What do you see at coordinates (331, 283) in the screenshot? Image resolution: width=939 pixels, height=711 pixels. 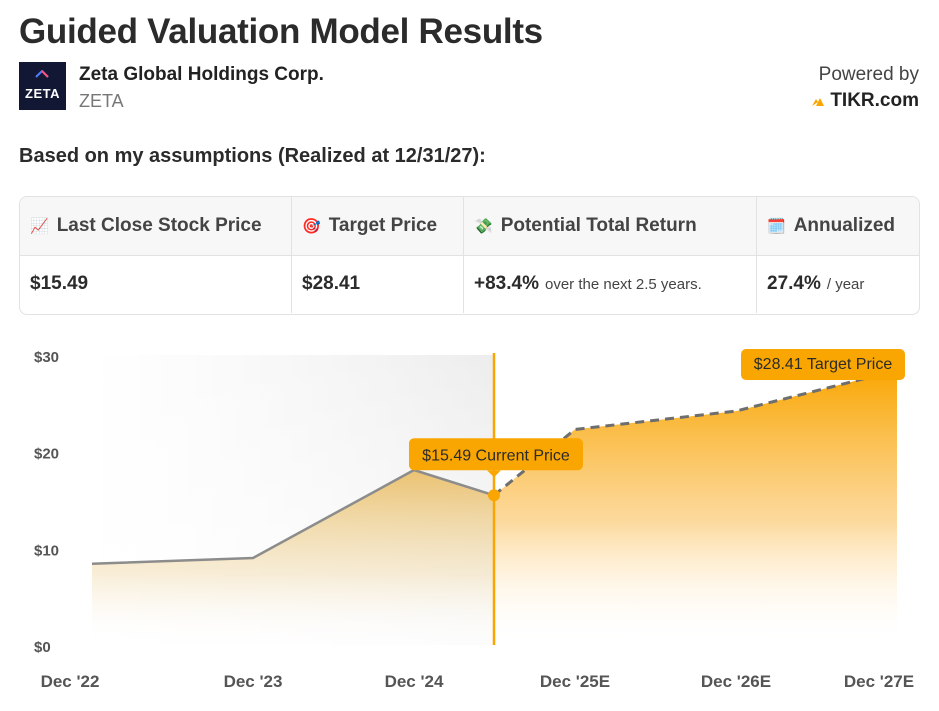 I see `value-target-price-text: $28.41` at bounding box center [331, 283].